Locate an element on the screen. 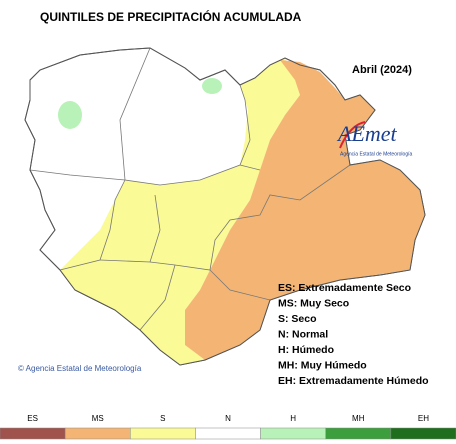  logo-subtitle: Agencia Estatal de Meteorología is located at coordinates (376, 154).